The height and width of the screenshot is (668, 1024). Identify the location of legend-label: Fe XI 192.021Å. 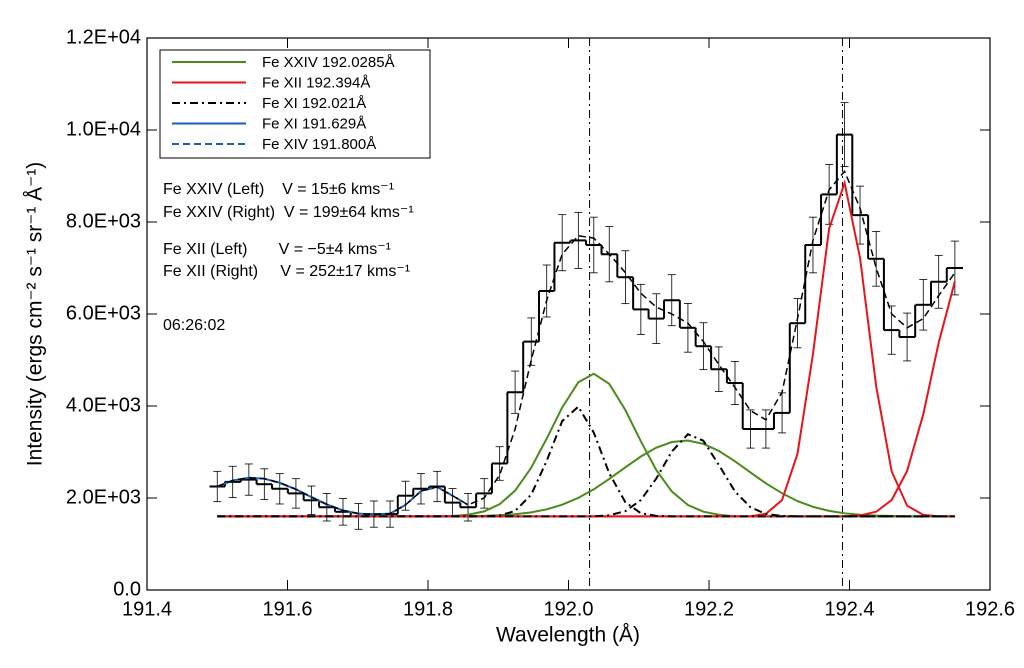
(314, 103).